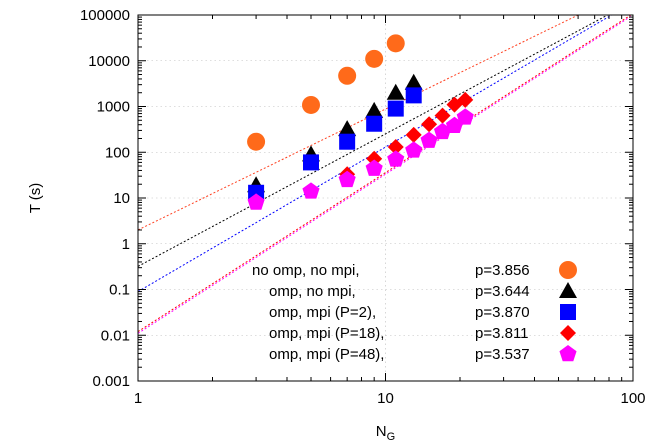 This screenshot has width=663, height=440. What do you see at coordinates (121, 198) in the screenshot?
I see `y-tick-label: 10` at bounding box center [121, 198].